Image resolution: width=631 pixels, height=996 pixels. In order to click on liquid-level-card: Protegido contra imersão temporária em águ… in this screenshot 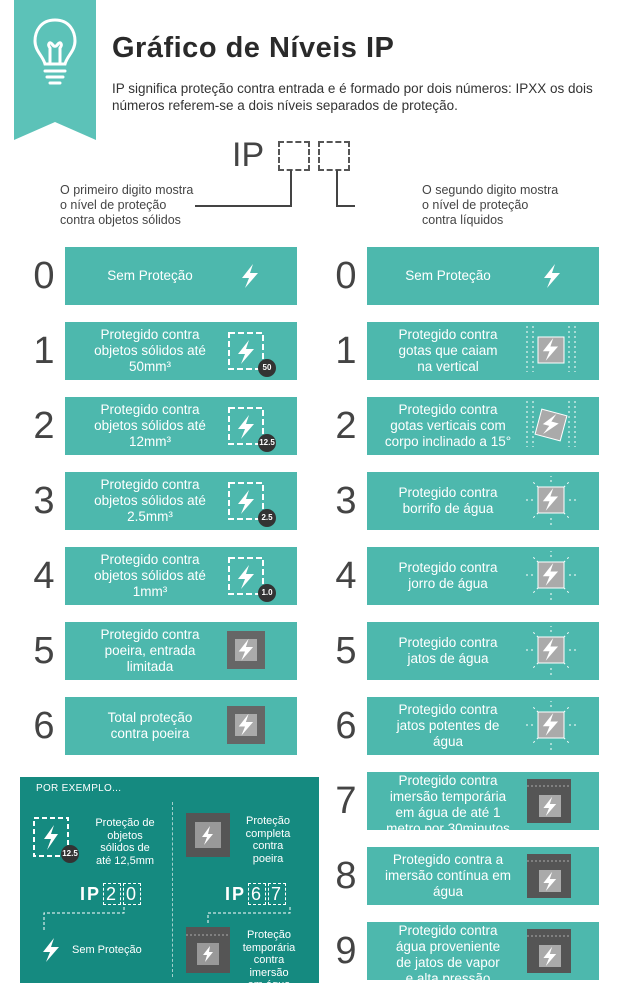, I will do `click(483, 804)`.